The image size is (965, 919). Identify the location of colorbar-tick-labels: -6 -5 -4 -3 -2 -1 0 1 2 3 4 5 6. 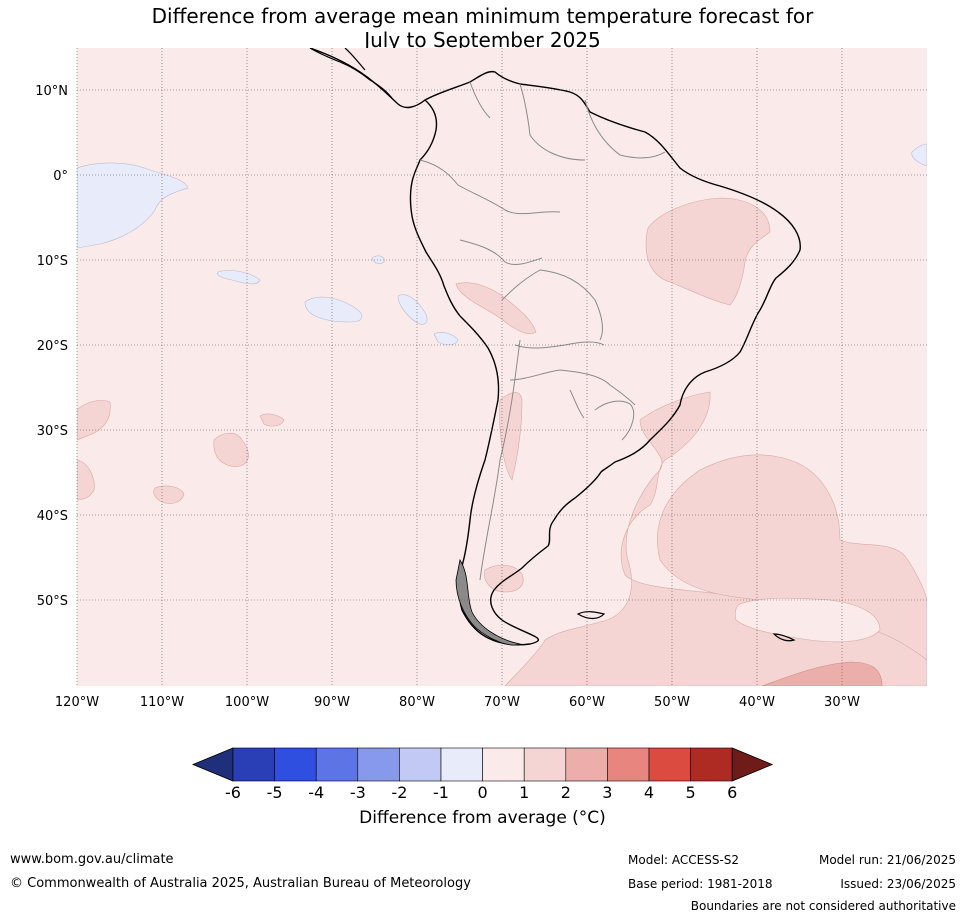
(481, 792).